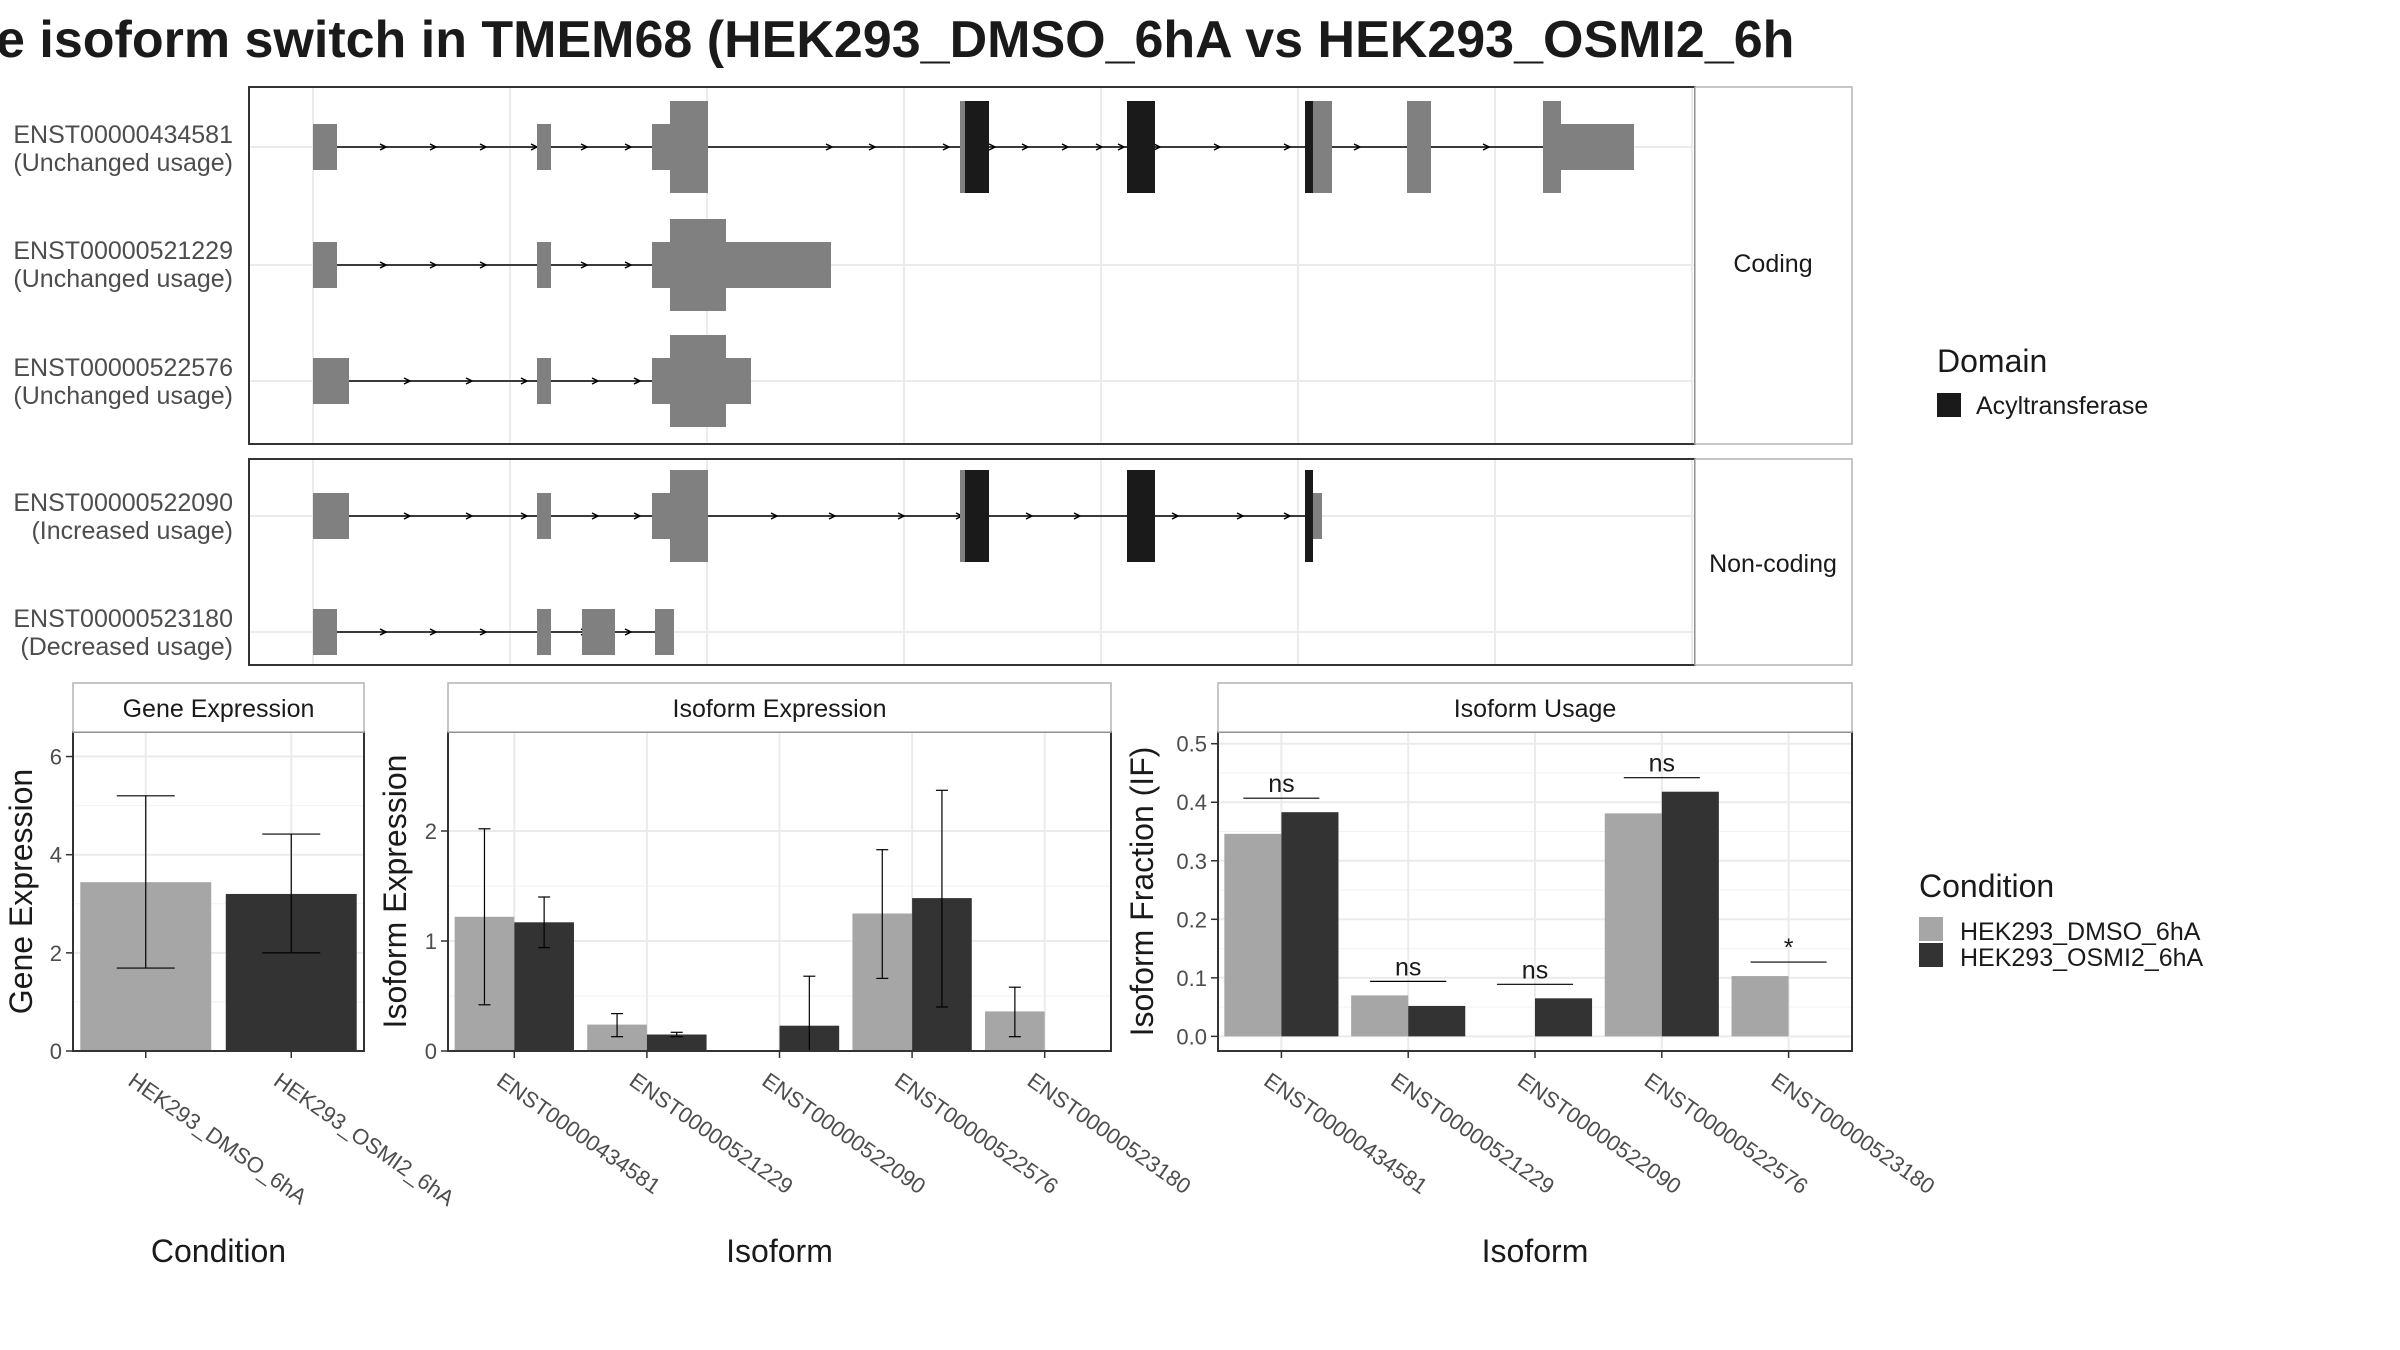 The width and height of the screenshot is (2400, 1350). Describe the element at coordinates (1191, 919) in the screenshot. I see `y-tick-label: 0.2` at that location.